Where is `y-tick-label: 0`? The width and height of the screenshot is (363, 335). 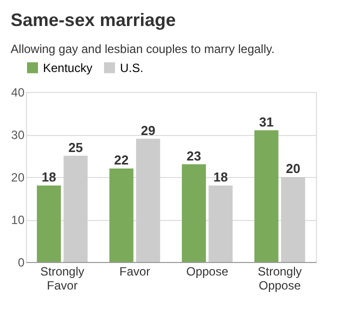 y-tick-label: 0 is located at coordinates (21, 263).